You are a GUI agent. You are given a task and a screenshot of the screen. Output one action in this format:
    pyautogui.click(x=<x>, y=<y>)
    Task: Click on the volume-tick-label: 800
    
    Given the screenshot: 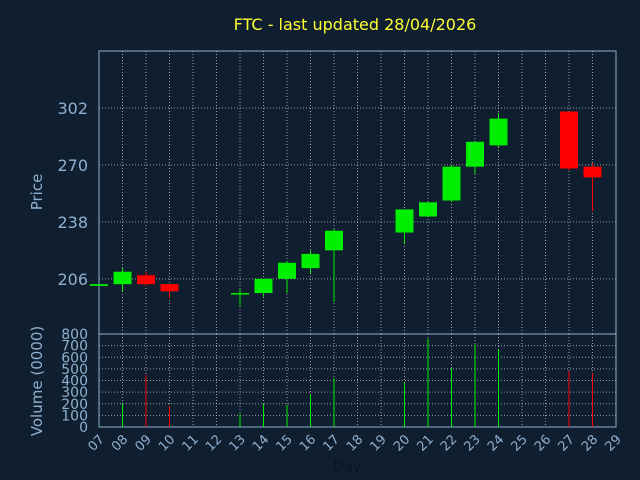 What is the action you would take?
    pyautogui.click(x=74, y=335)
    